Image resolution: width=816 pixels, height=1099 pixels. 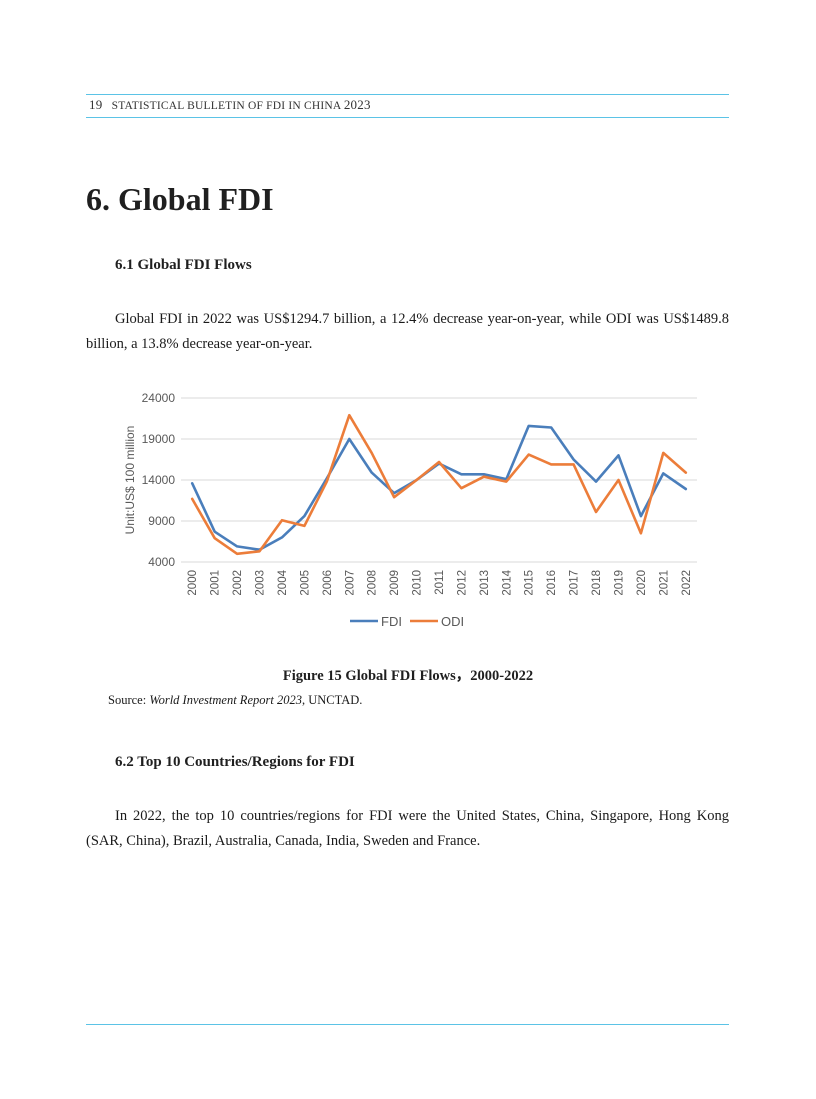 I want to click on x-tick-2021: 2021, so click(x=664, y=583).